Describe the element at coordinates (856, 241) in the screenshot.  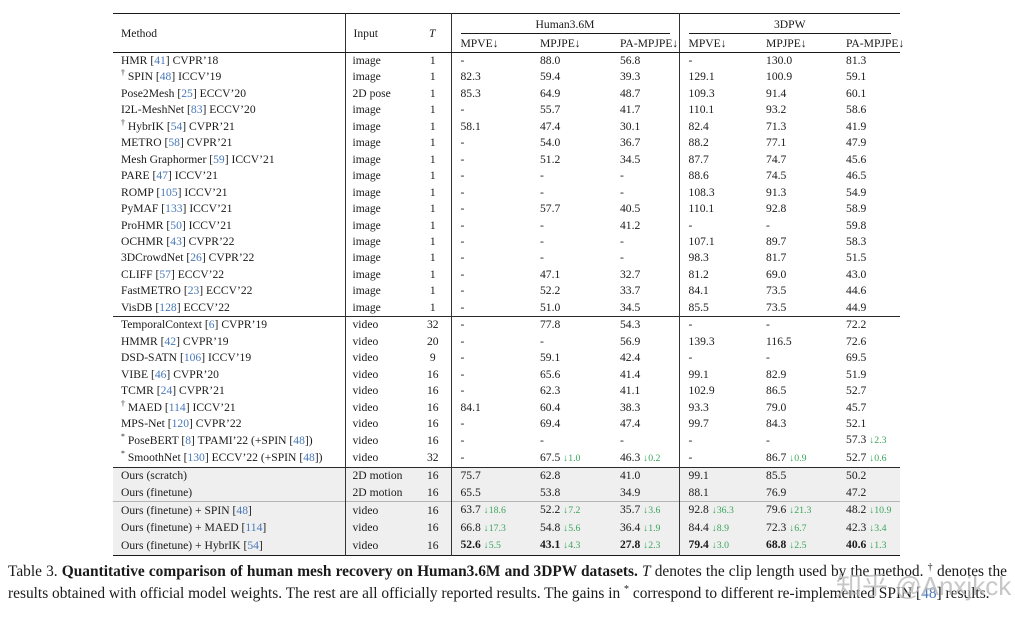
I see `metric-value: 58.3` at that location.